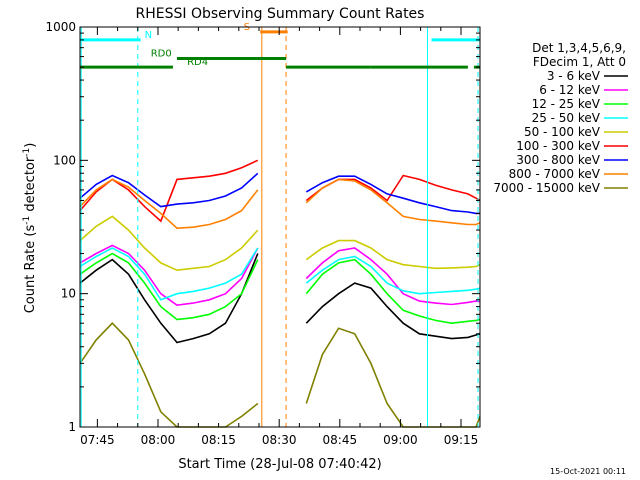  Describe the element at coordinates (197, 62) in the screenshot. I see `flag-label-rd4: RD4` at that location.